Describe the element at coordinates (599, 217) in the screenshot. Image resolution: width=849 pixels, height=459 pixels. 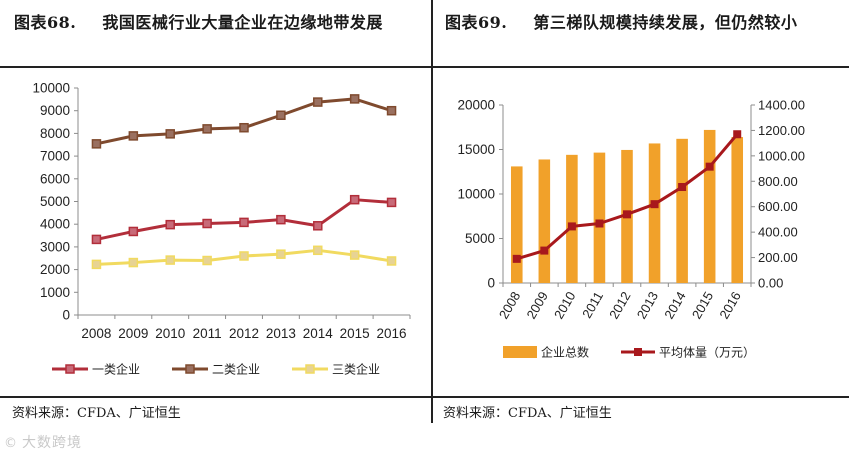
I see `bar-2011` at that location.